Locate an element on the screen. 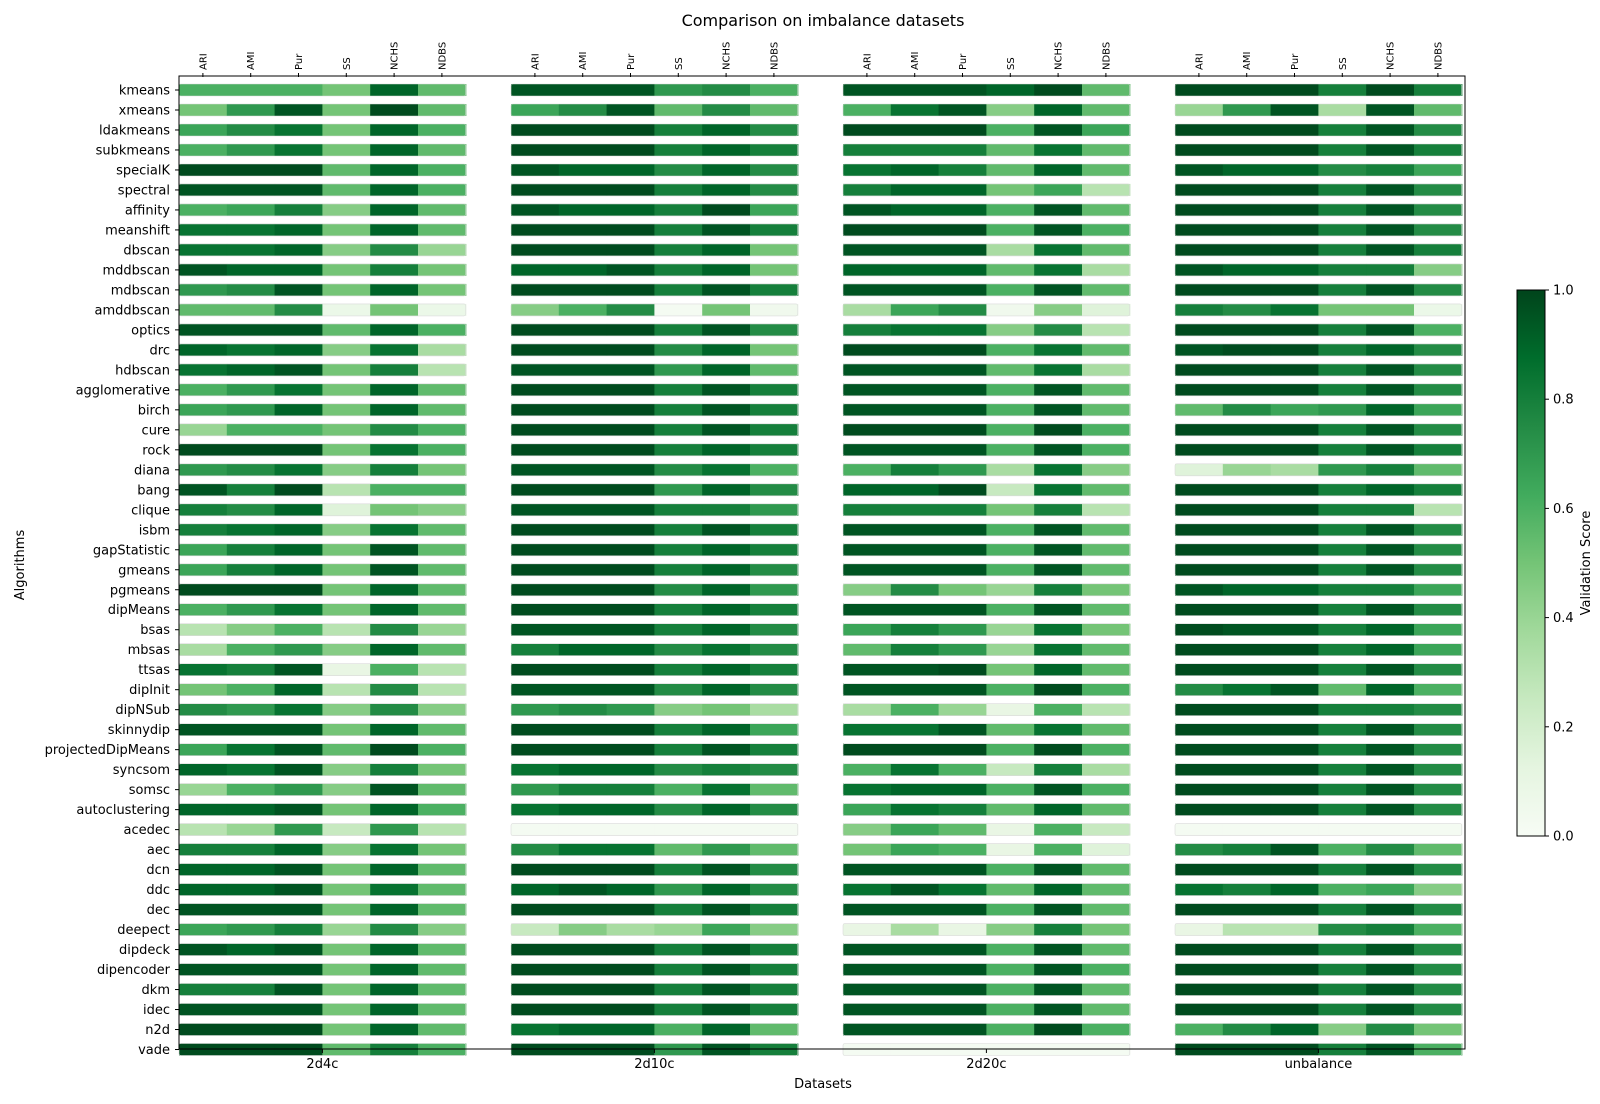 The width and height of the screenshot is (1600, 1104). algorithm-label: projectedDipMeans is located at coordinates (108, 750).